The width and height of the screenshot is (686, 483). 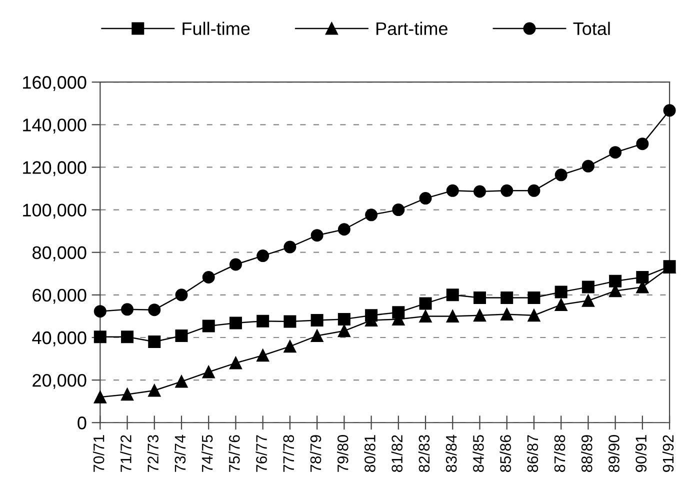 What do you see at coordinates (82, 423) in the screenshot?
I see `y-tick-label: 0` at bounding box center [82, 423].